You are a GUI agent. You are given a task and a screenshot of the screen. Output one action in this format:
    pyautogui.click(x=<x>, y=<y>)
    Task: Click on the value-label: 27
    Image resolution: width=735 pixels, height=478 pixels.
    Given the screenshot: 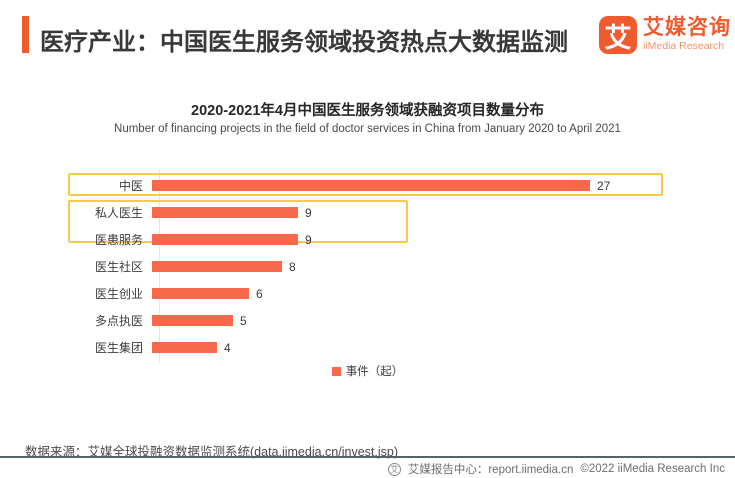 What is the action you would take?
    pyautogui.click(x=604, y=185)
    